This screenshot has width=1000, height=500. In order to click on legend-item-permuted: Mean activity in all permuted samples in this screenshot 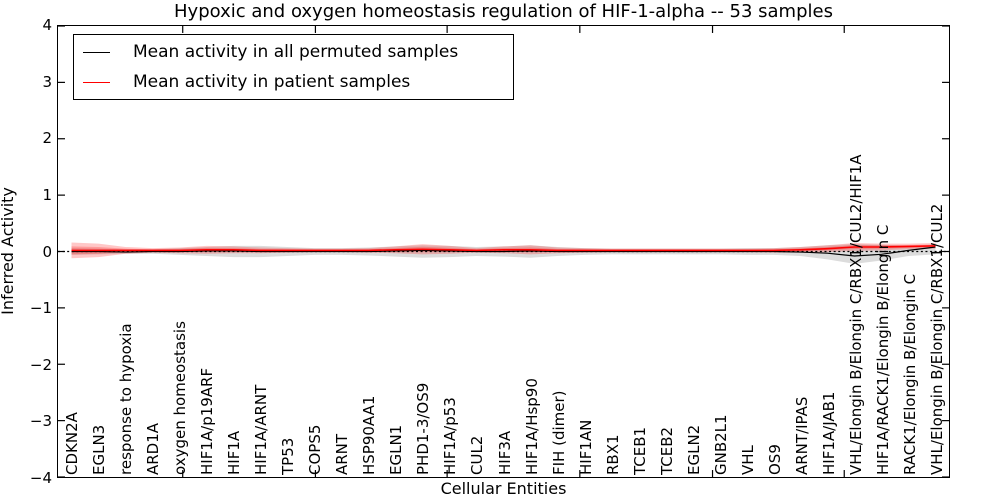, I will do `click(293, 52)`.